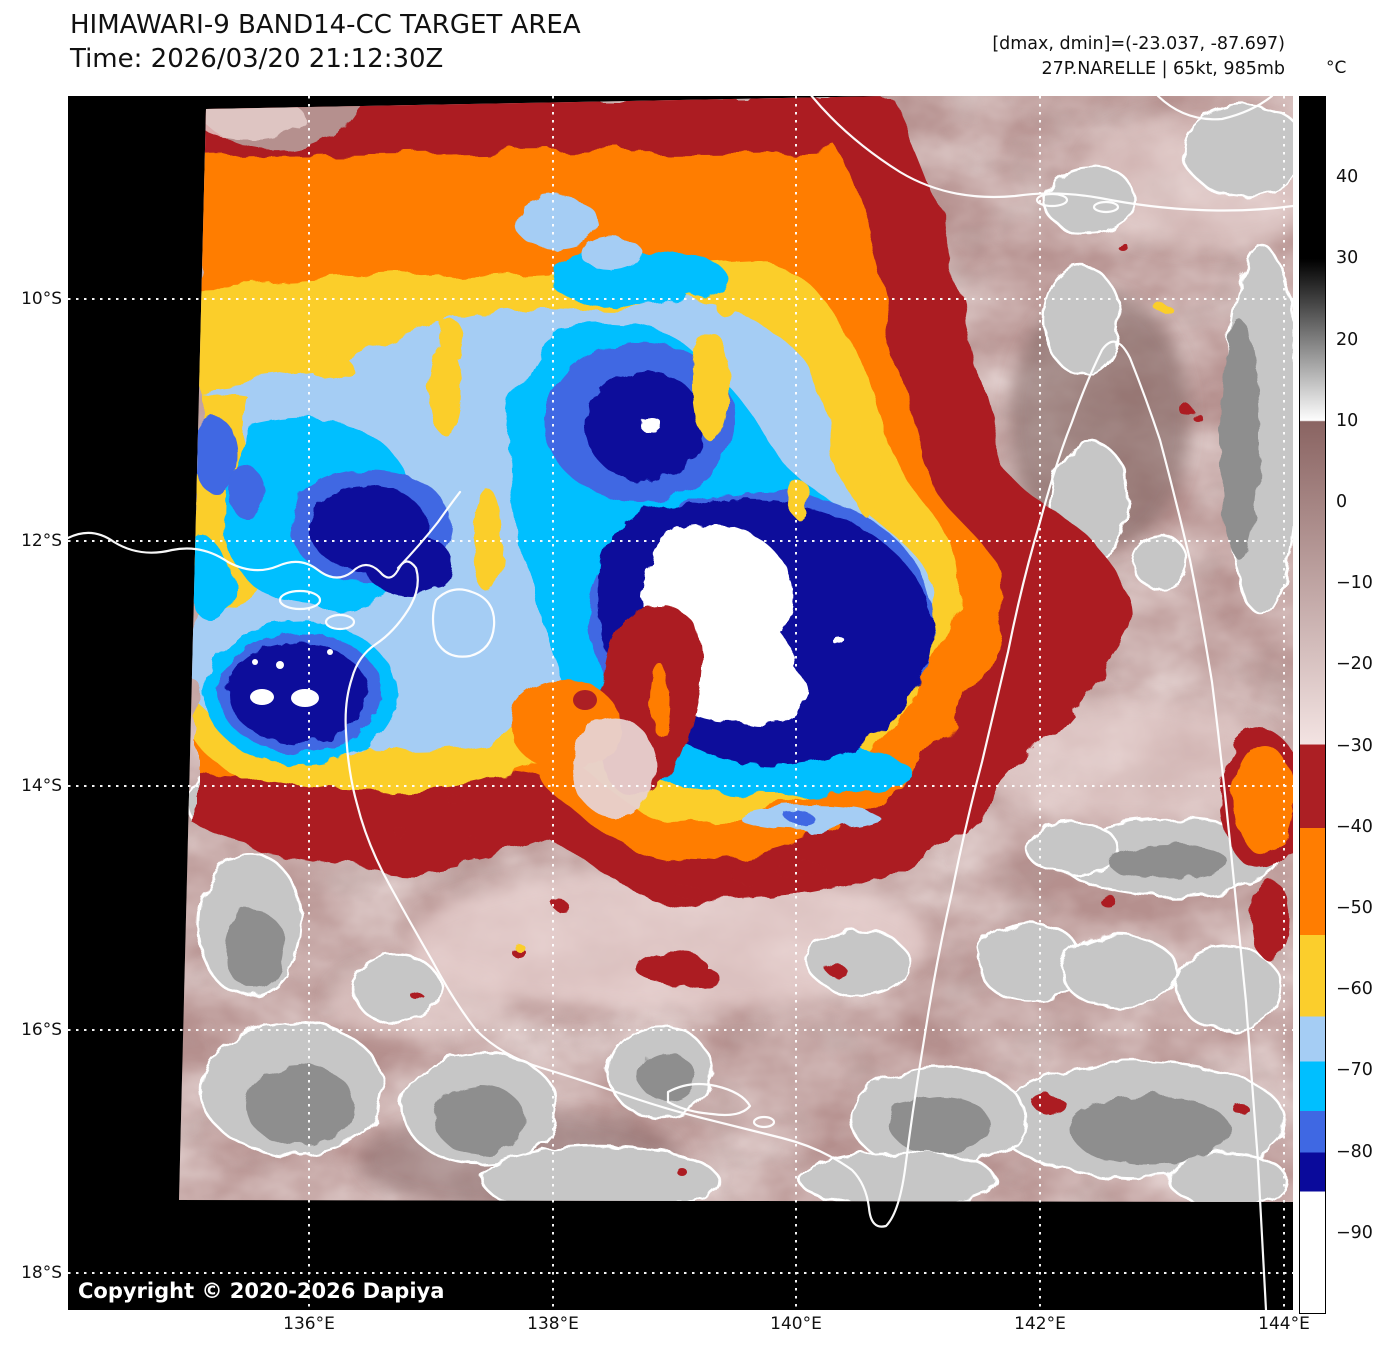 The image size is (1388, 1359). I want to click on colorbar-tick-label: 0, so click(1342, 501).